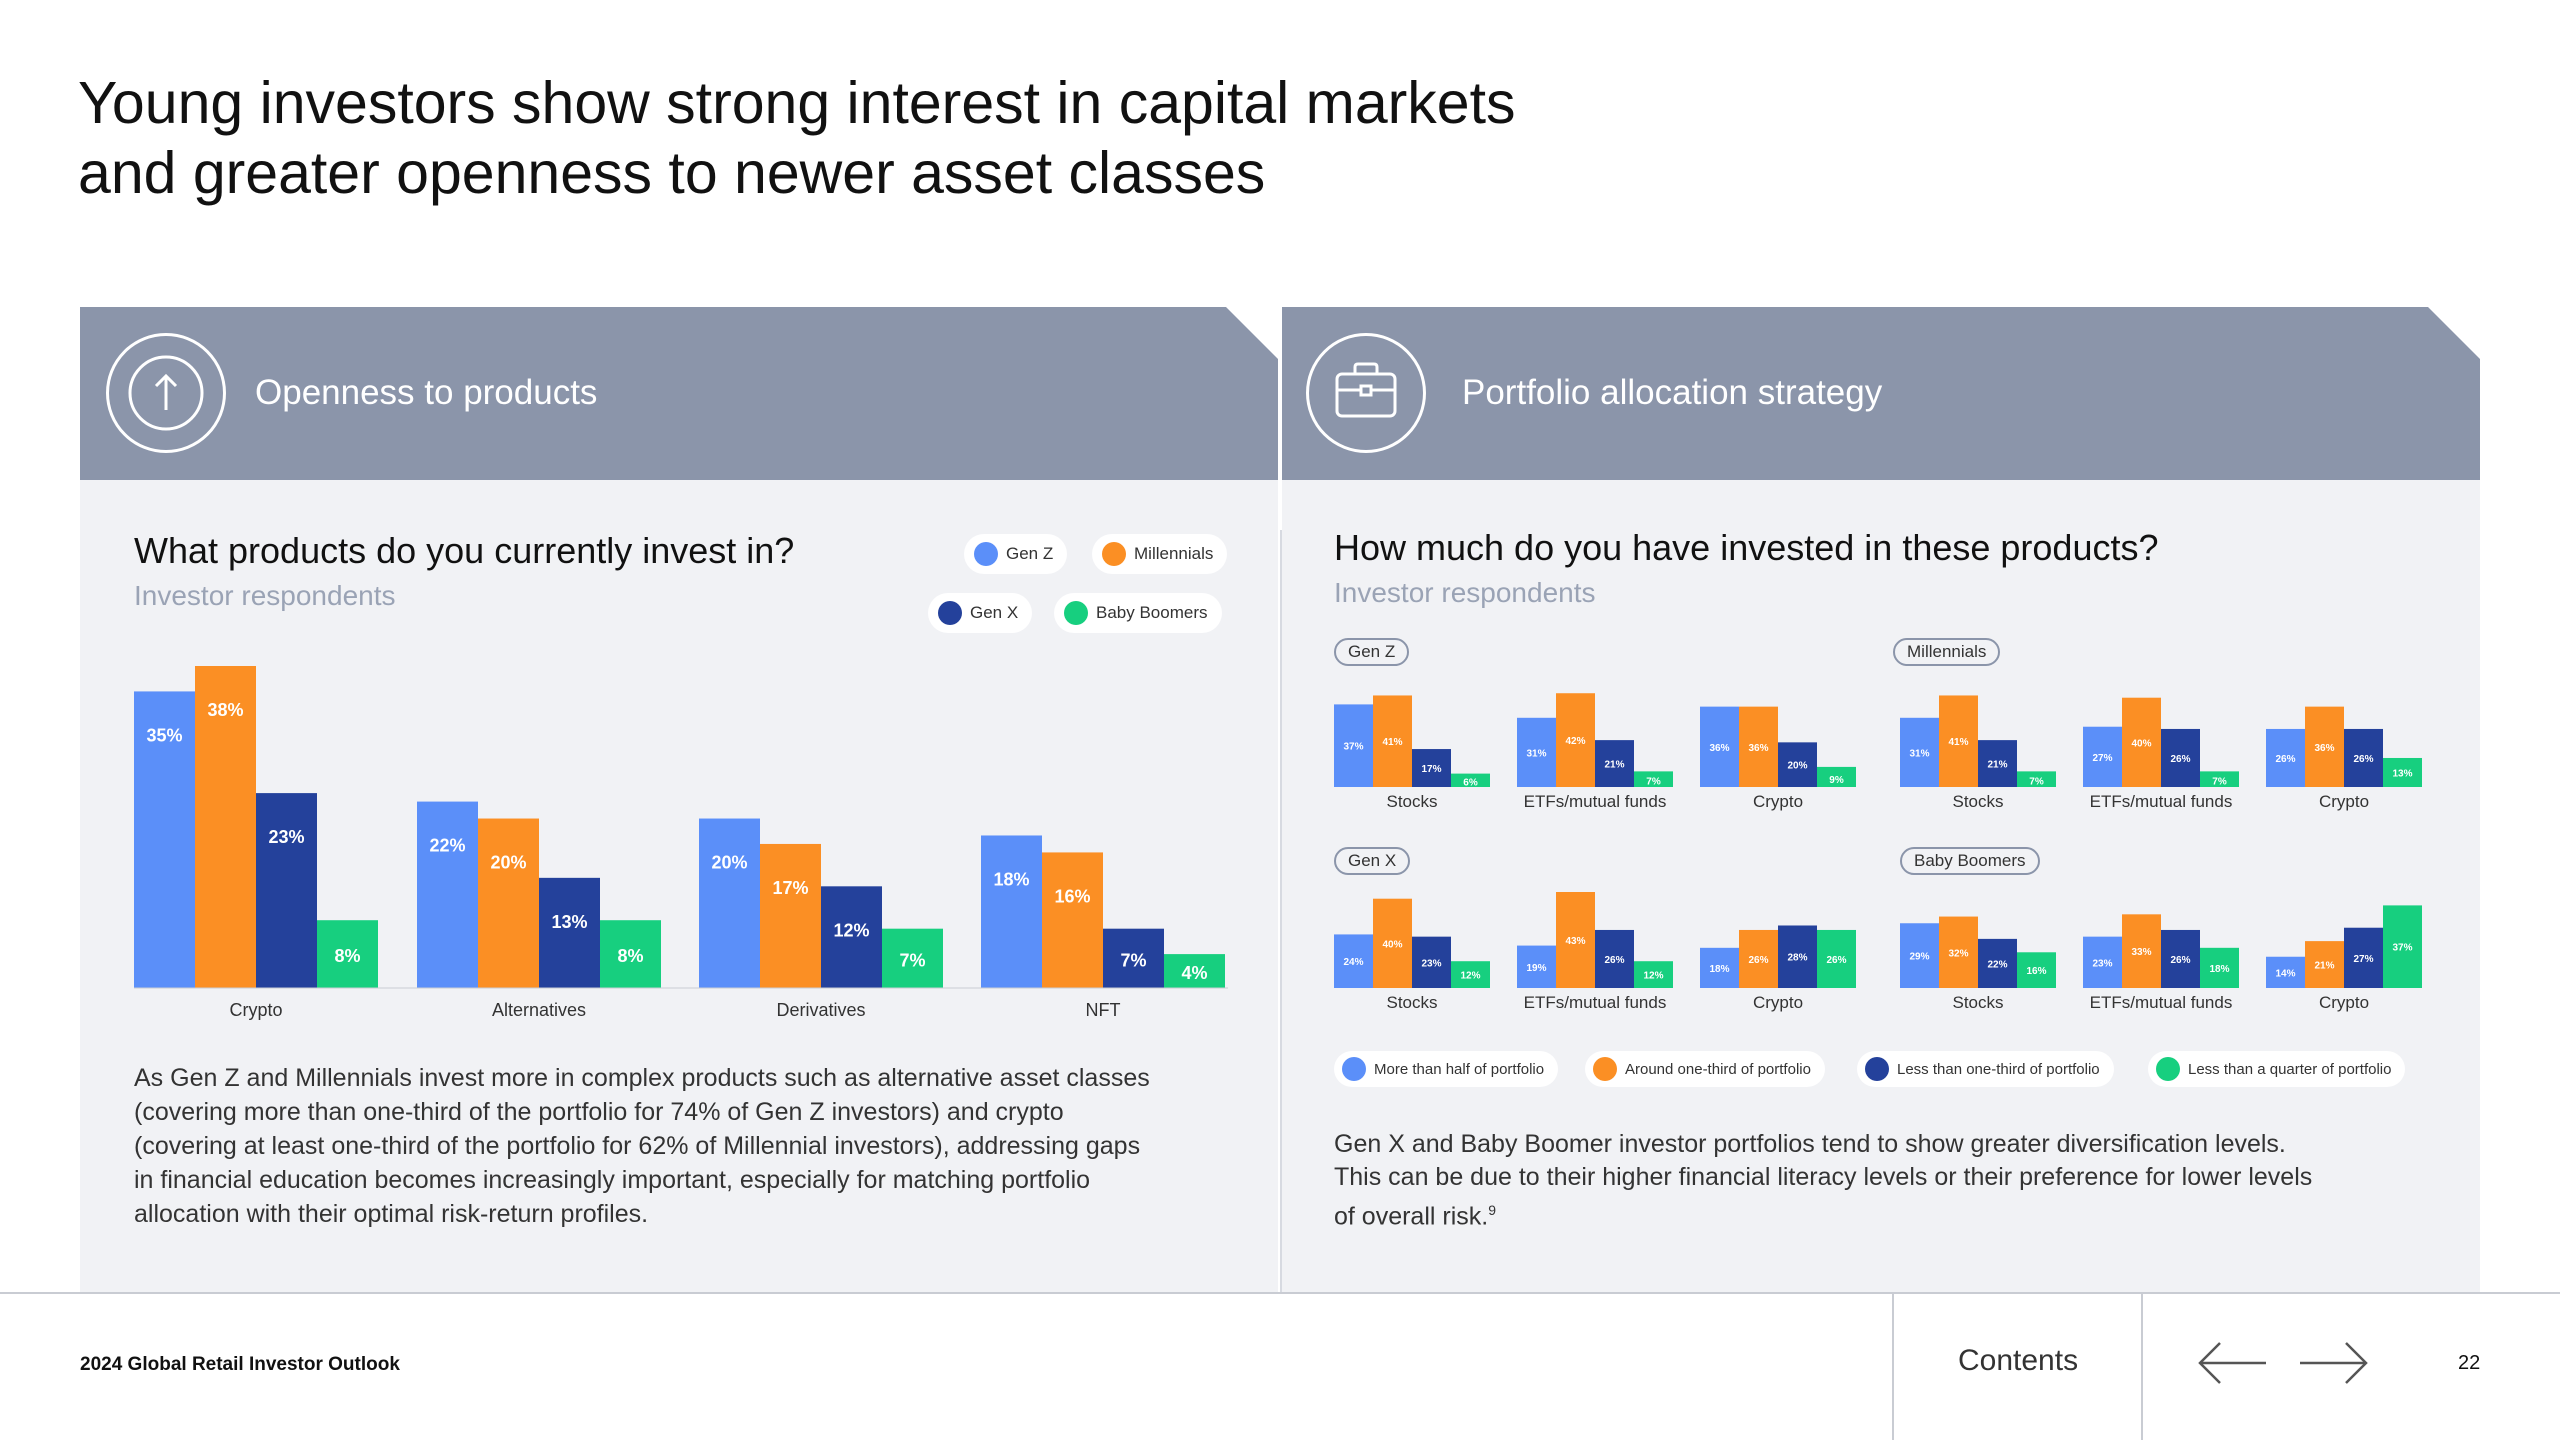 This screenshot has height=1440, width=2560. Describe the element at coordinates (1372, 652) in the screenshot. I see `group-tag-gen-z: Gen Z` at that location.